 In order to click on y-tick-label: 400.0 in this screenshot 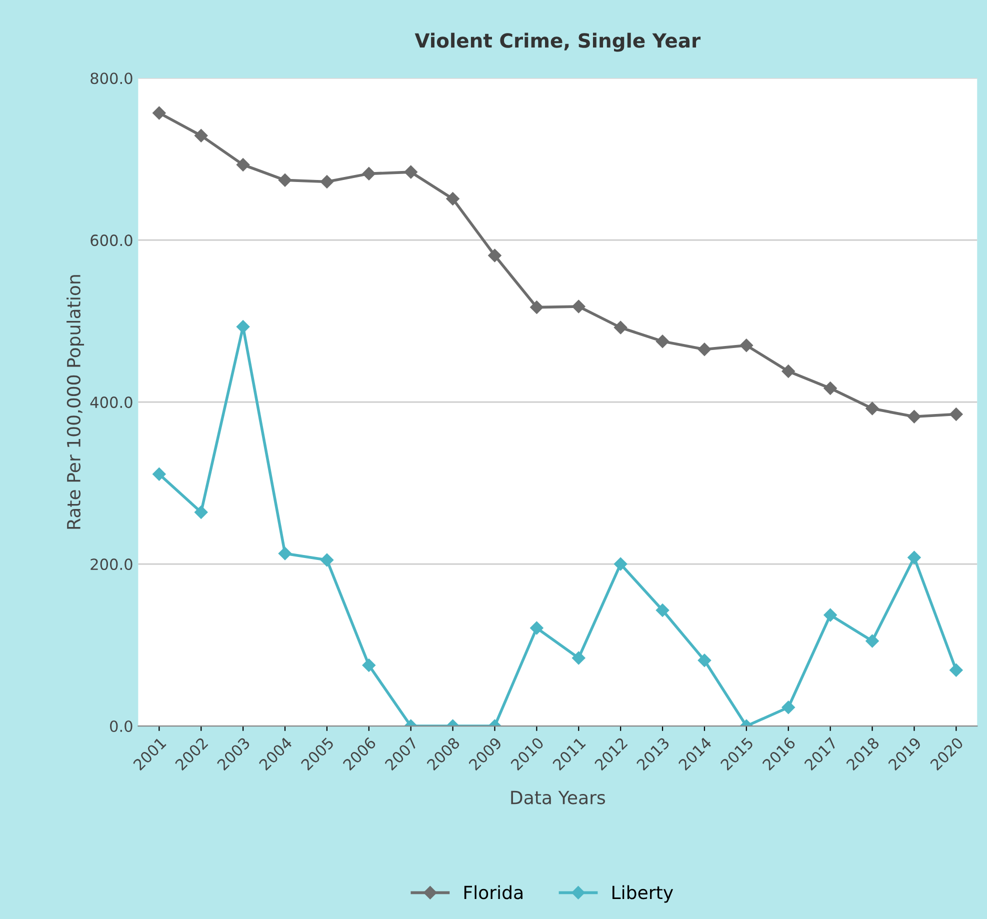, I will do `click(111, 402)`.